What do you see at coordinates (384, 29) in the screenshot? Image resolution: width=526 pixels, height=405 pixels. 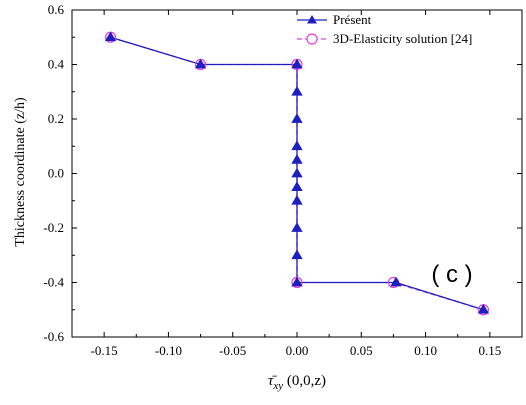 I see `legend: Présent 3D-Elasticity solution [24]` at bounding box center [384, 29].